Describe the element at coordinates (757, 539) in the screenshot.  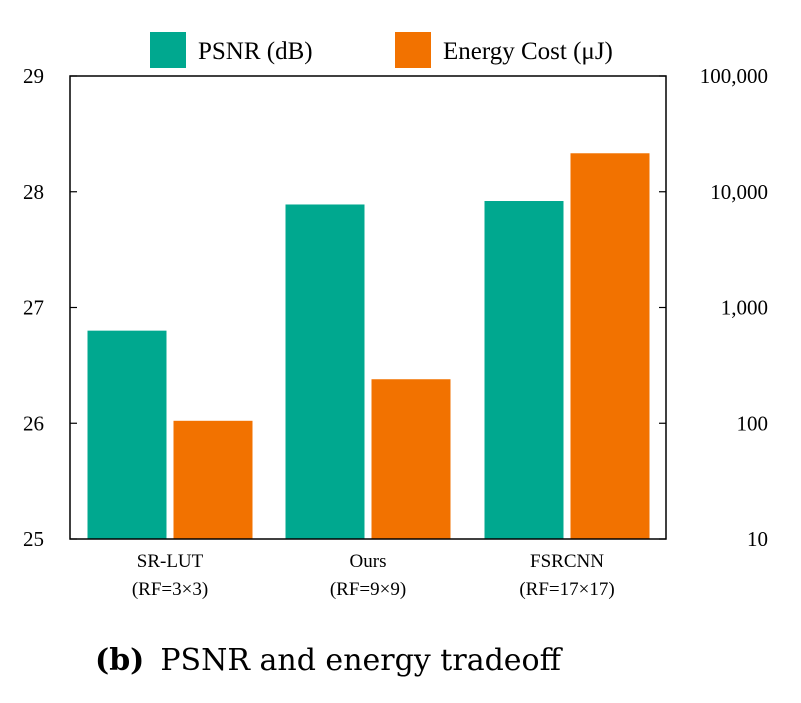
I see `right-tick-label: 10` at that location.